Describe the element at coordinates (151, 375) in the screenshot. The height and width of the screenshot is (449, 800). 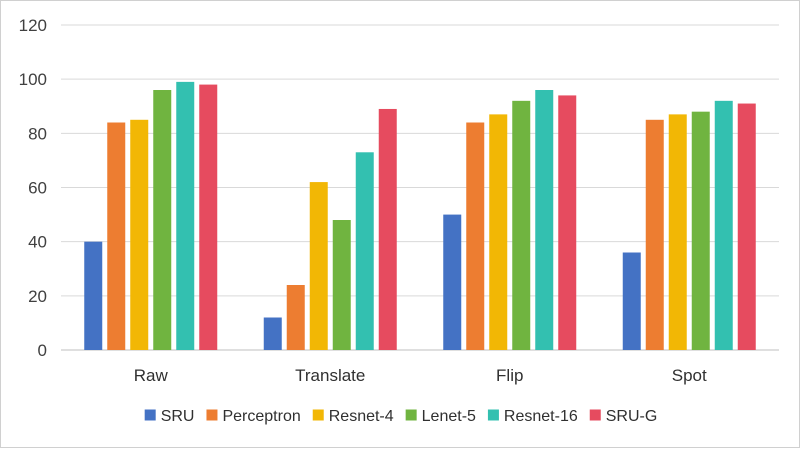
I see `x-category-label: Raw` at that location.